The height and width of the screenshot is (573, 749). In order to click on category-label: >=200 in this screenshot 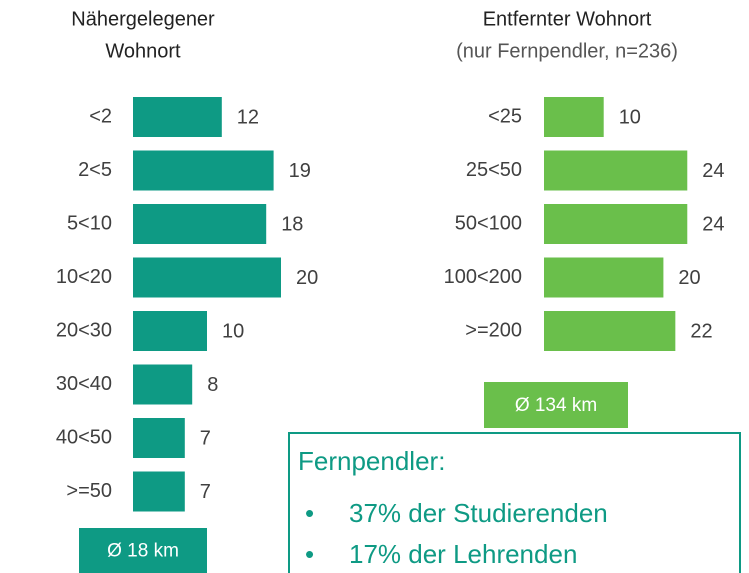, I will do `click(493, 330)`.